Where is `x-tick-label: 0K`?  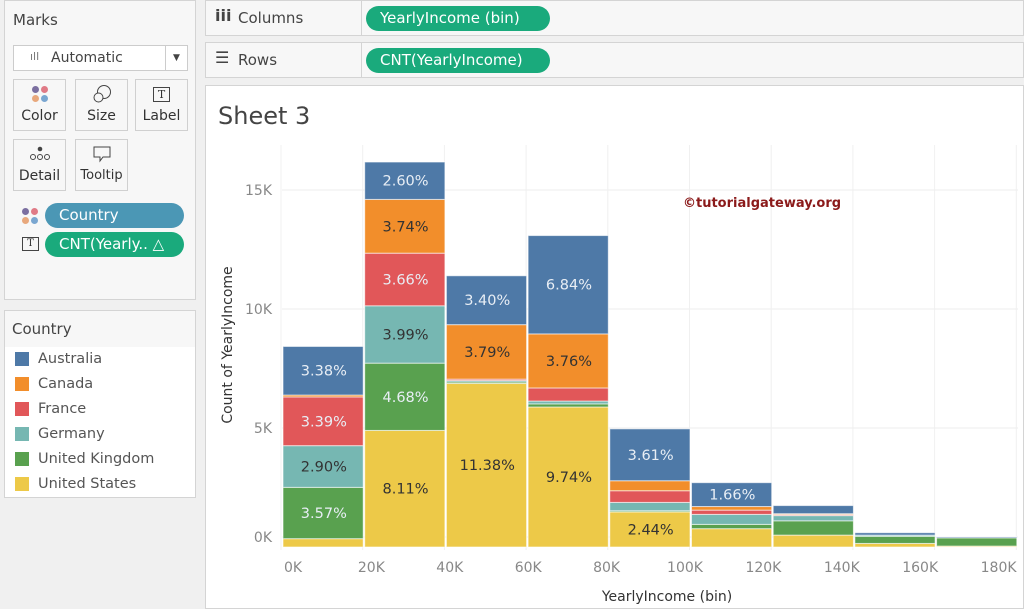
x-tick-label: 0K is located at coordinates (293, 568).